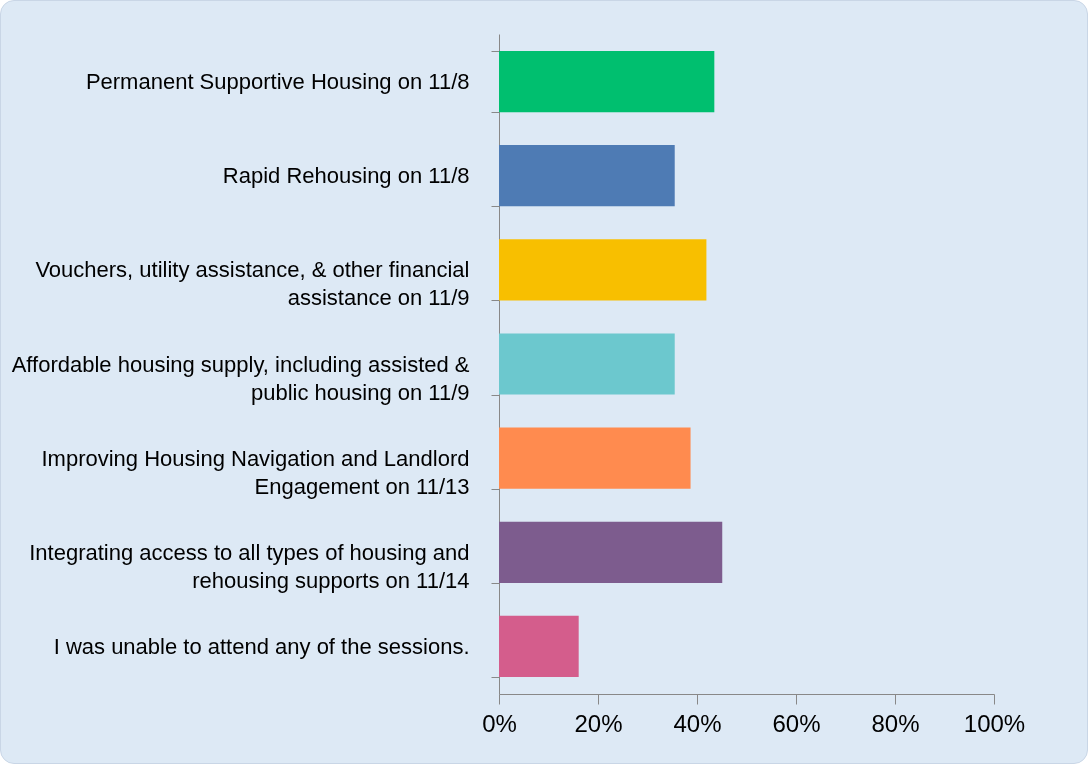 The image size is (1092, 766). Describe the element at coordinates (895, 723) in the screenshot. I see `x-tick-label: 80%` at that location.